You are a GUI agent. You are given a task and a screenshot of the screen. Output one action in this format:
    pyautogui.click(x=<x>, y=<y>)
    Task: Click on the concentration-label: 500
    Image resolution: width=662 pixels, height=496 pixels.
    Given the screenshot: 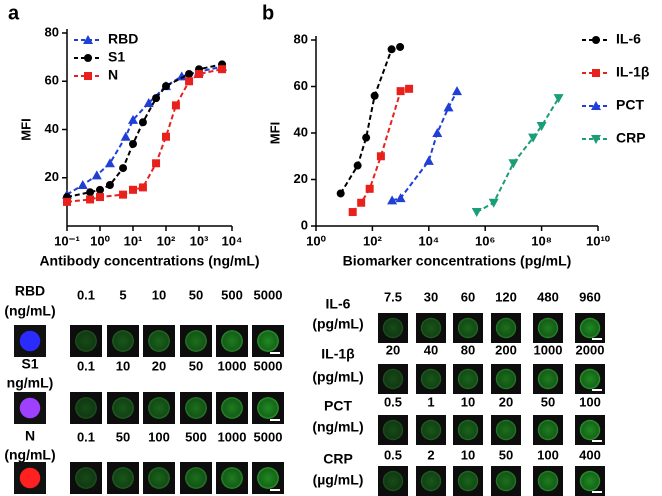 What is the action you would take?
    pyautogui.click(x=196, y=436)
    